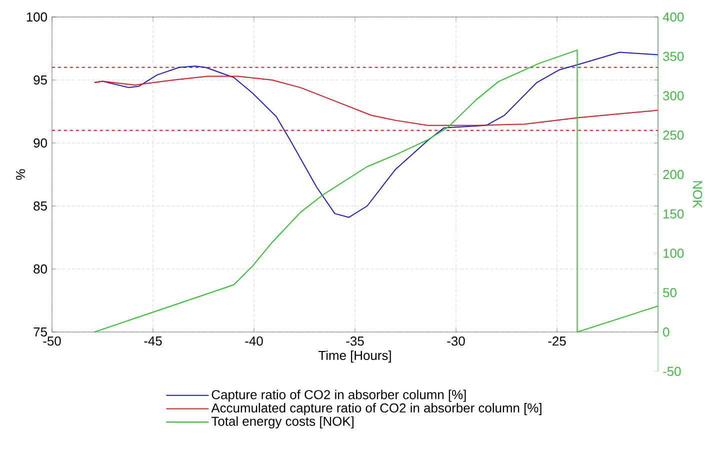 The image size is (714, 474). Describe the element at coordinates (376, 101) in the screenshot. I see `line-series` at that location.